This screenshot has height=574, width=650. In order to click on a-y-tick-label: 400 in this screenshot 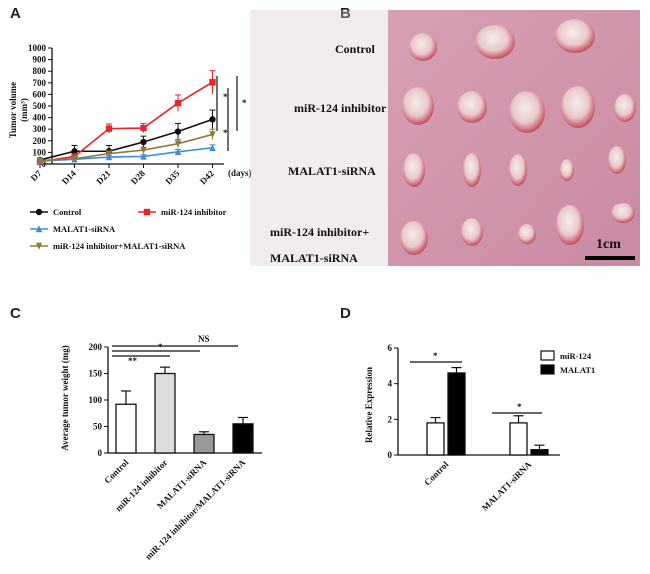, I will do `click(40, 118)`.